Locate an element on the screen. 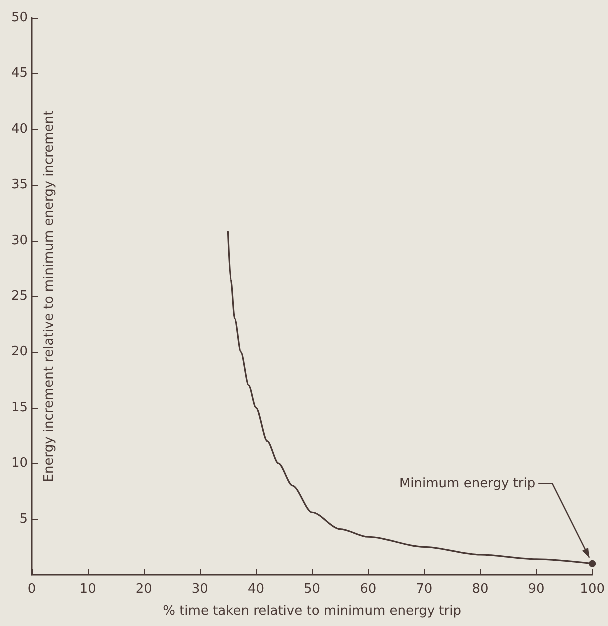  y-tick-label: 10 is located at coordinates (19, 464).